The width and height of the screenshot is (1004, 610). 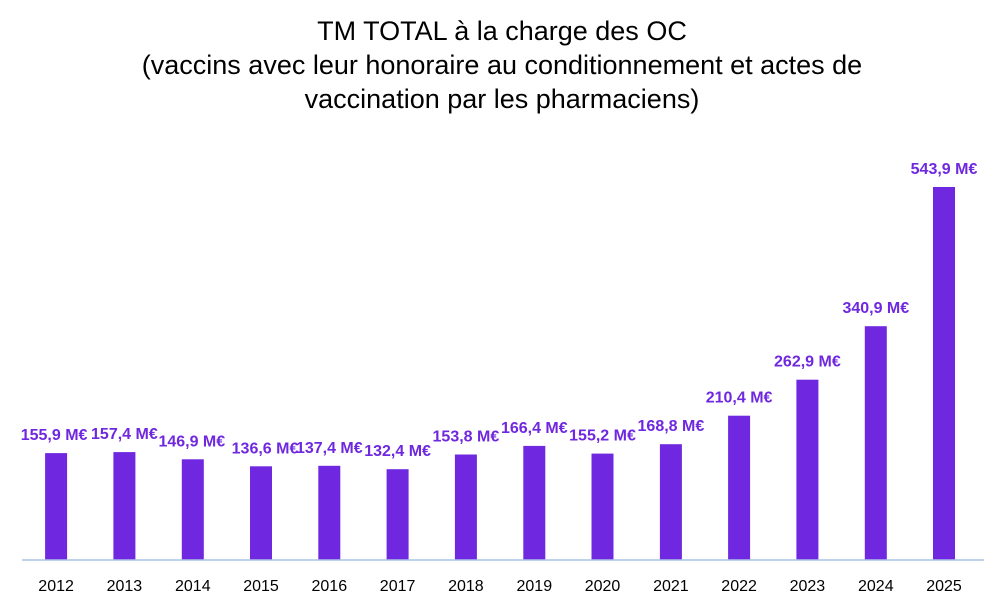 I want to click on data-label-2024: 340,9 M€, so click(x=875, y=308).